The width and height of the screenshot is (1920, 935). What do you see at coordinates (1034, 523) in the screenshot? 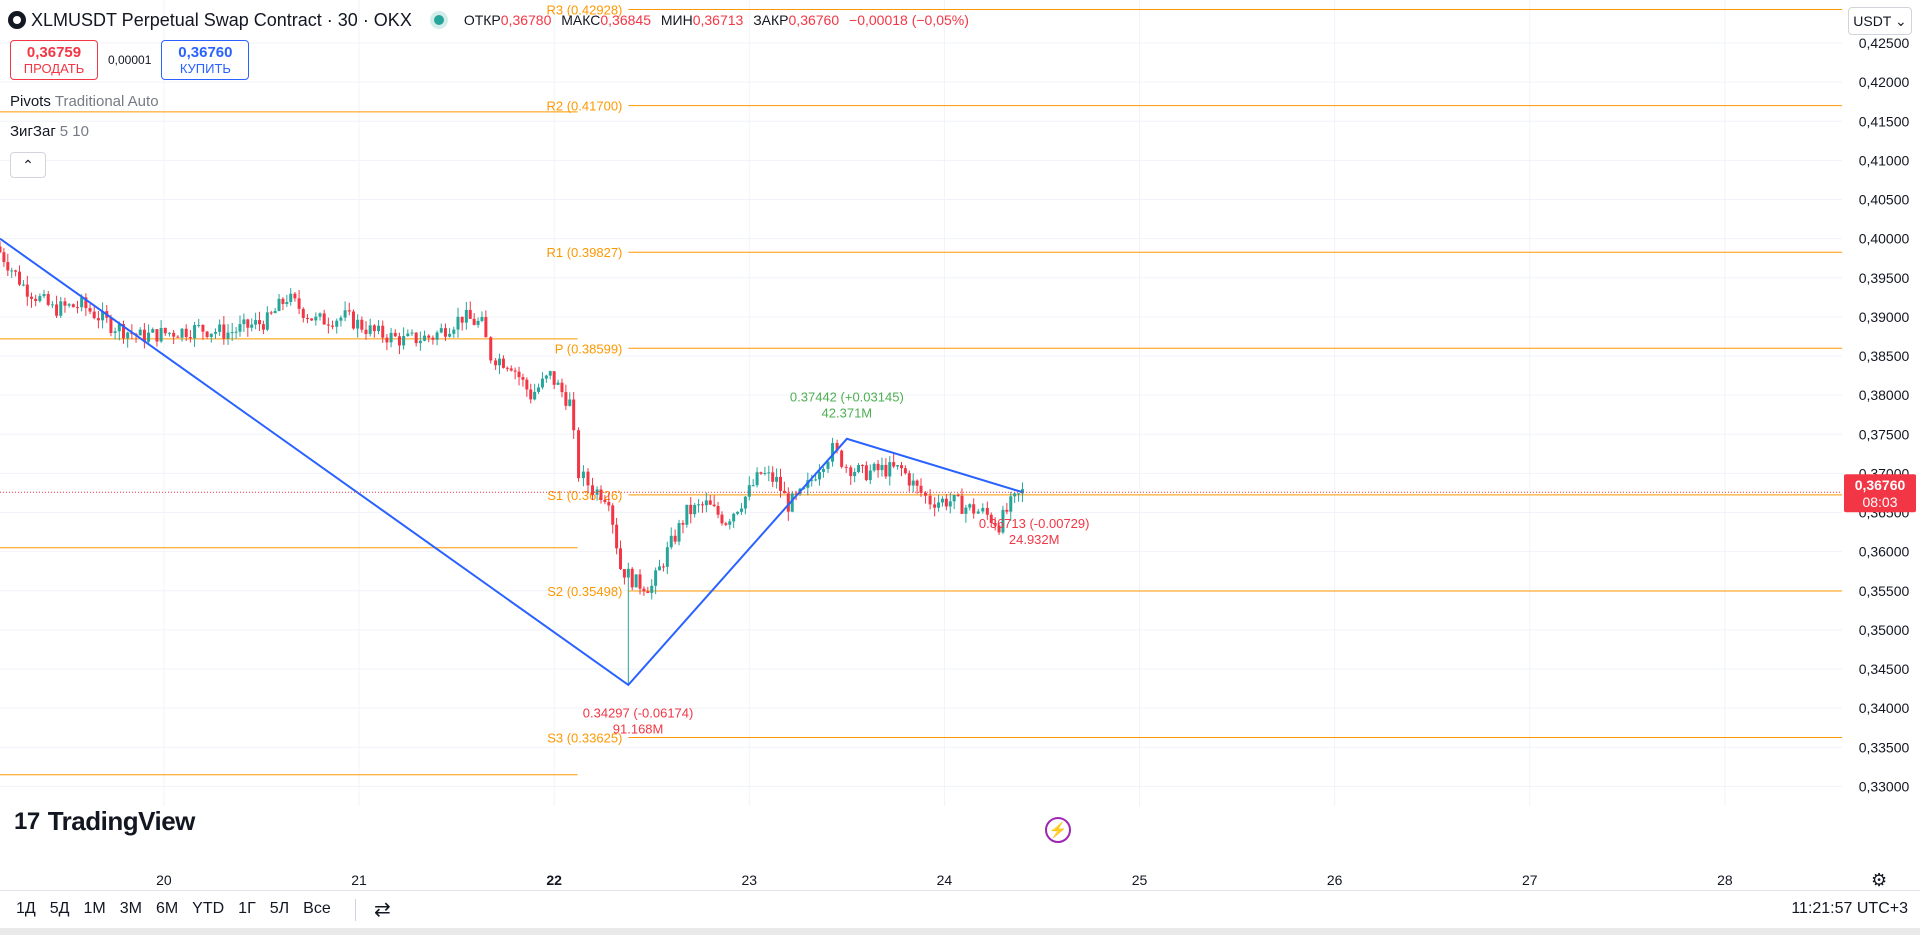
I see `zigzag-label: 0.36713 (-0.00729)` at bounding box center [1034, 523].